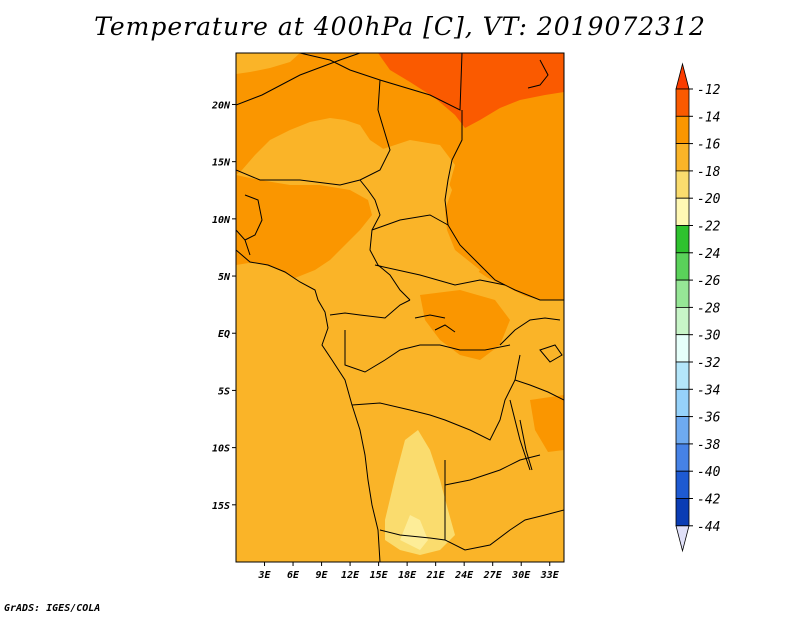 The width and height of the screenshot is (800, 618). I want to click on credit-text: GrADS: IGES/COLA, so click(52, 608).